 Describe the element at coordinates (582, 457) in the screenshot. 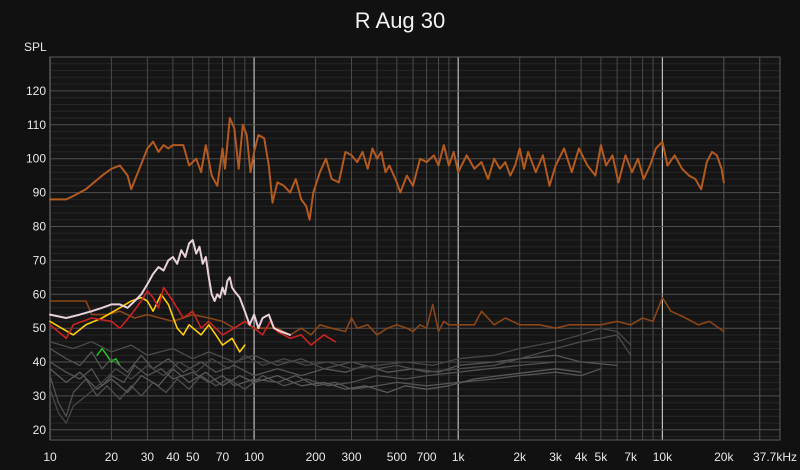

I see `x-tick-label: 4k` at that location.